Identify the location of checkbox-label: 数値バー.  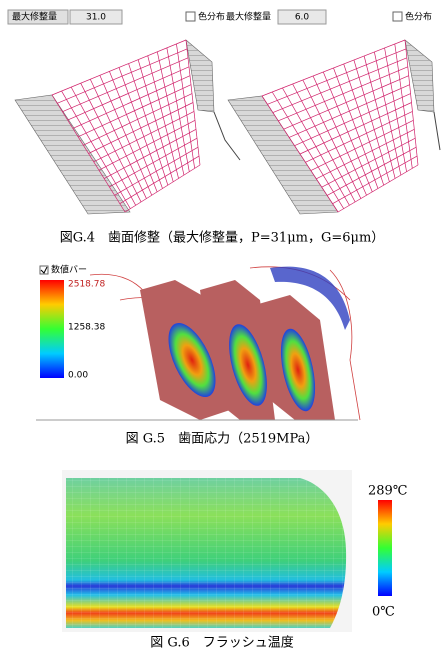
(69, 270).